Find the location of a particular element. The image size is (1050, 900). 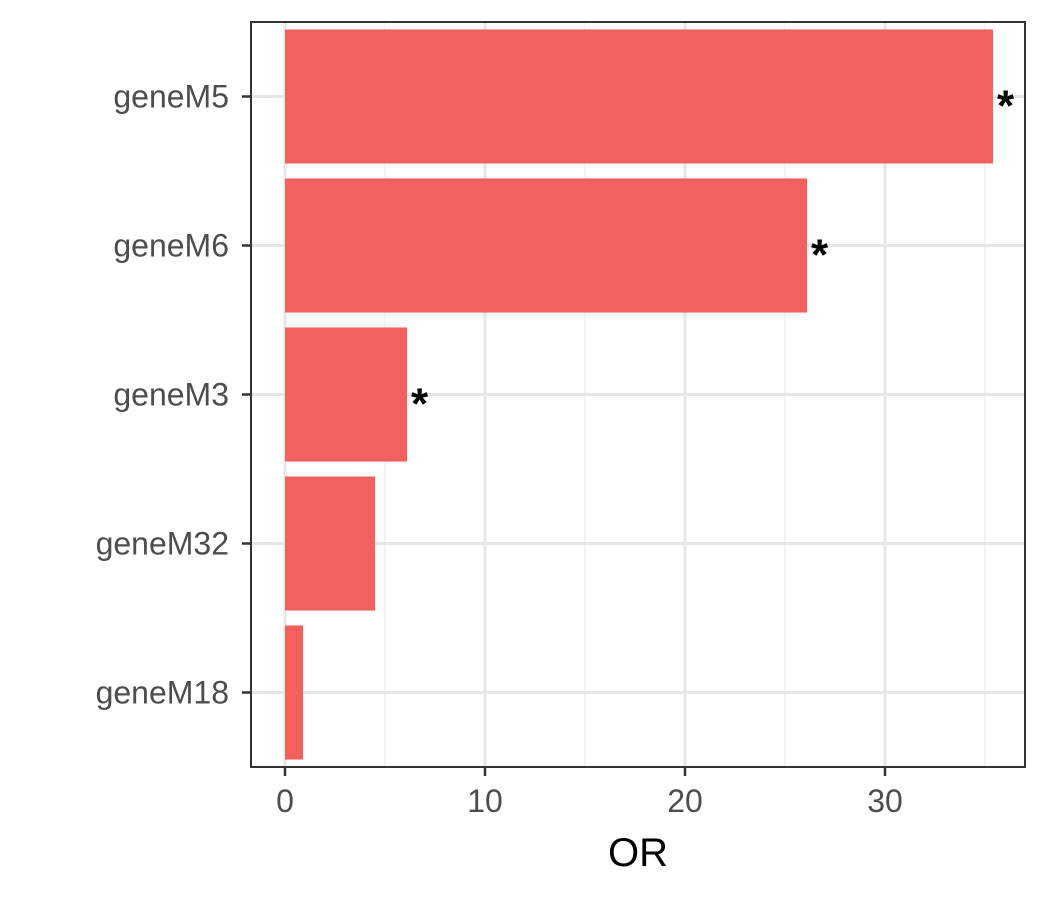

significance-label-geneM3: * is located at coordinates (420, 404).